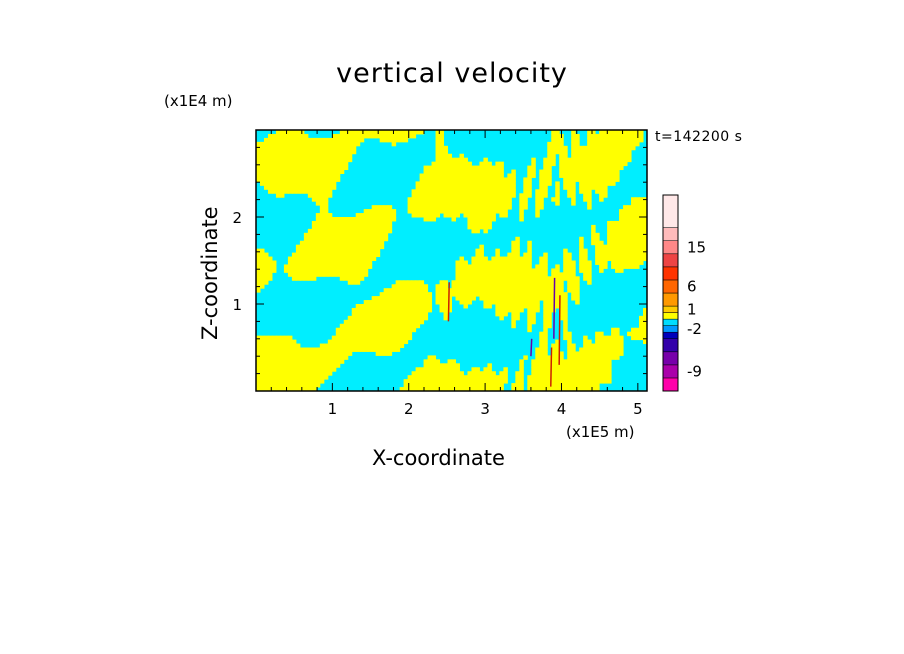 This screenshot has height=654, width=904. What do you see at coordinates (600, 432) in the screenshot?
I see `x-axis-unit: (x1E5 m)` at bounding box center [600, 432].